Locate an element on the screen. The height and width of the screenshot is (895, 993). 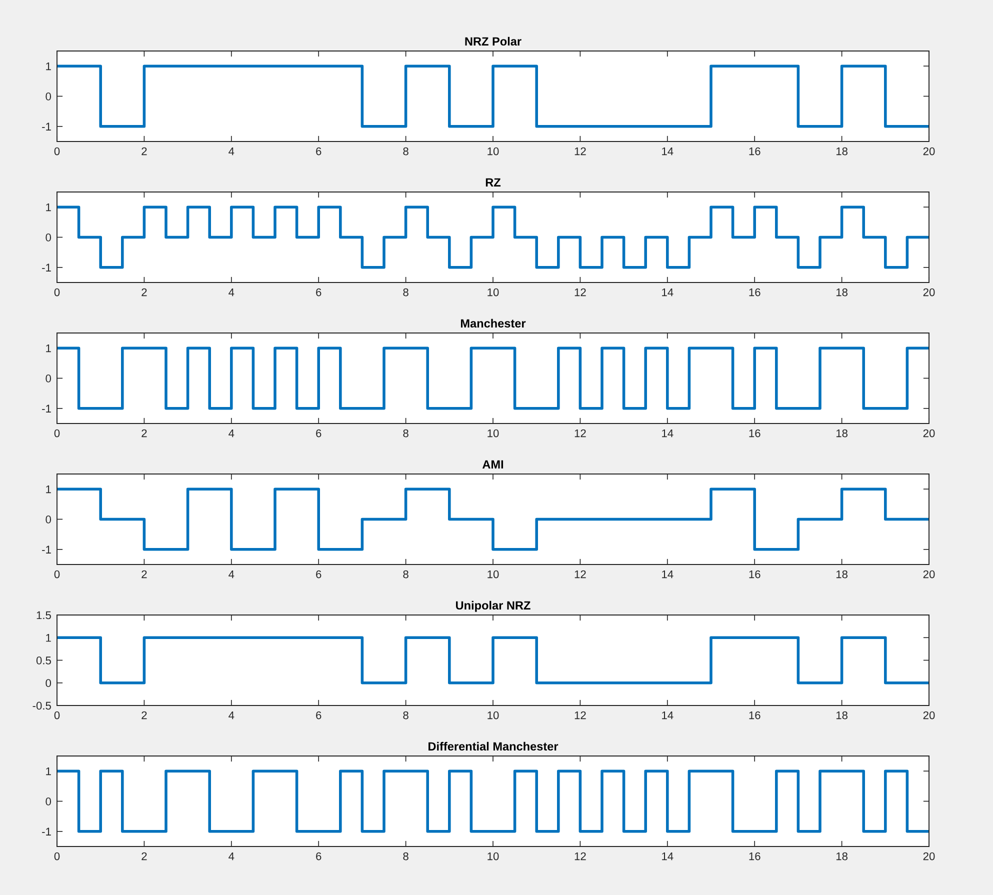
chart-title: RZ is located at coordinates (493, 182).